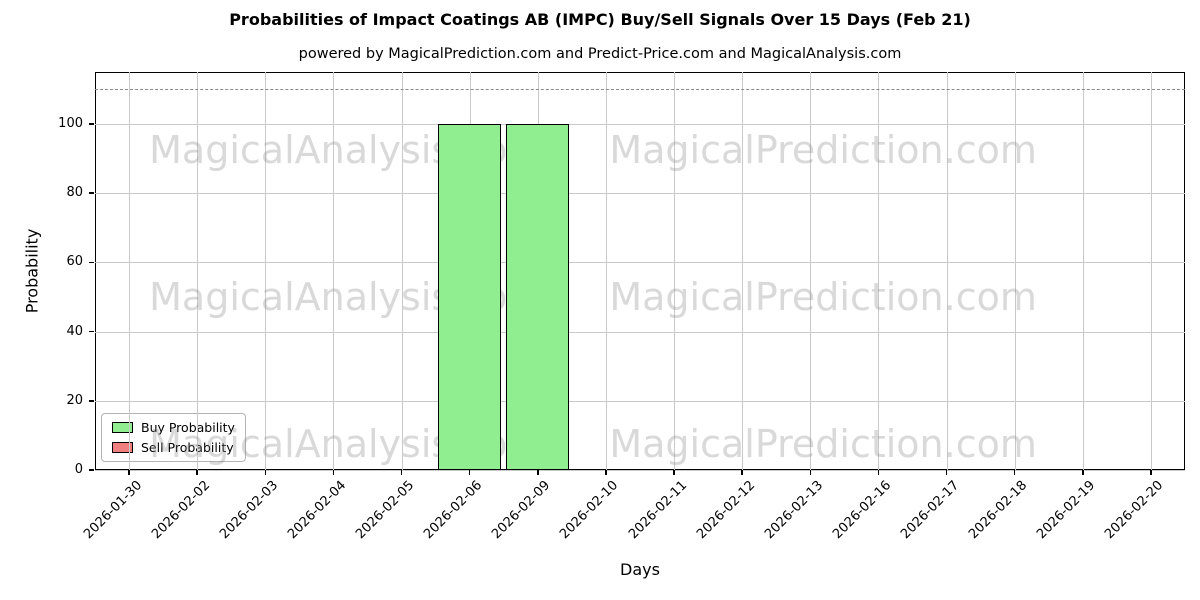 The height and width of the screenshot is (600, 1200). Describe the element at coordinates (640, 90) in the screenshot. I see `threshold-line` at that location.